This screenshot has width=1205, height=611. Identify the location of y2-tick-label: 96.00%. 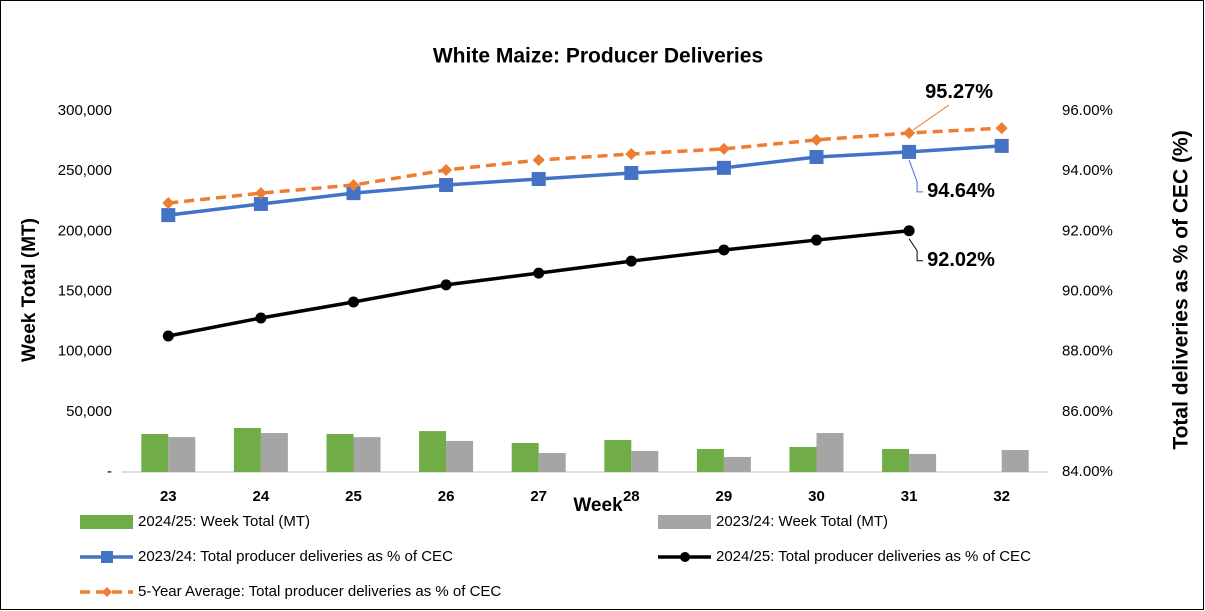
(1087, 110).